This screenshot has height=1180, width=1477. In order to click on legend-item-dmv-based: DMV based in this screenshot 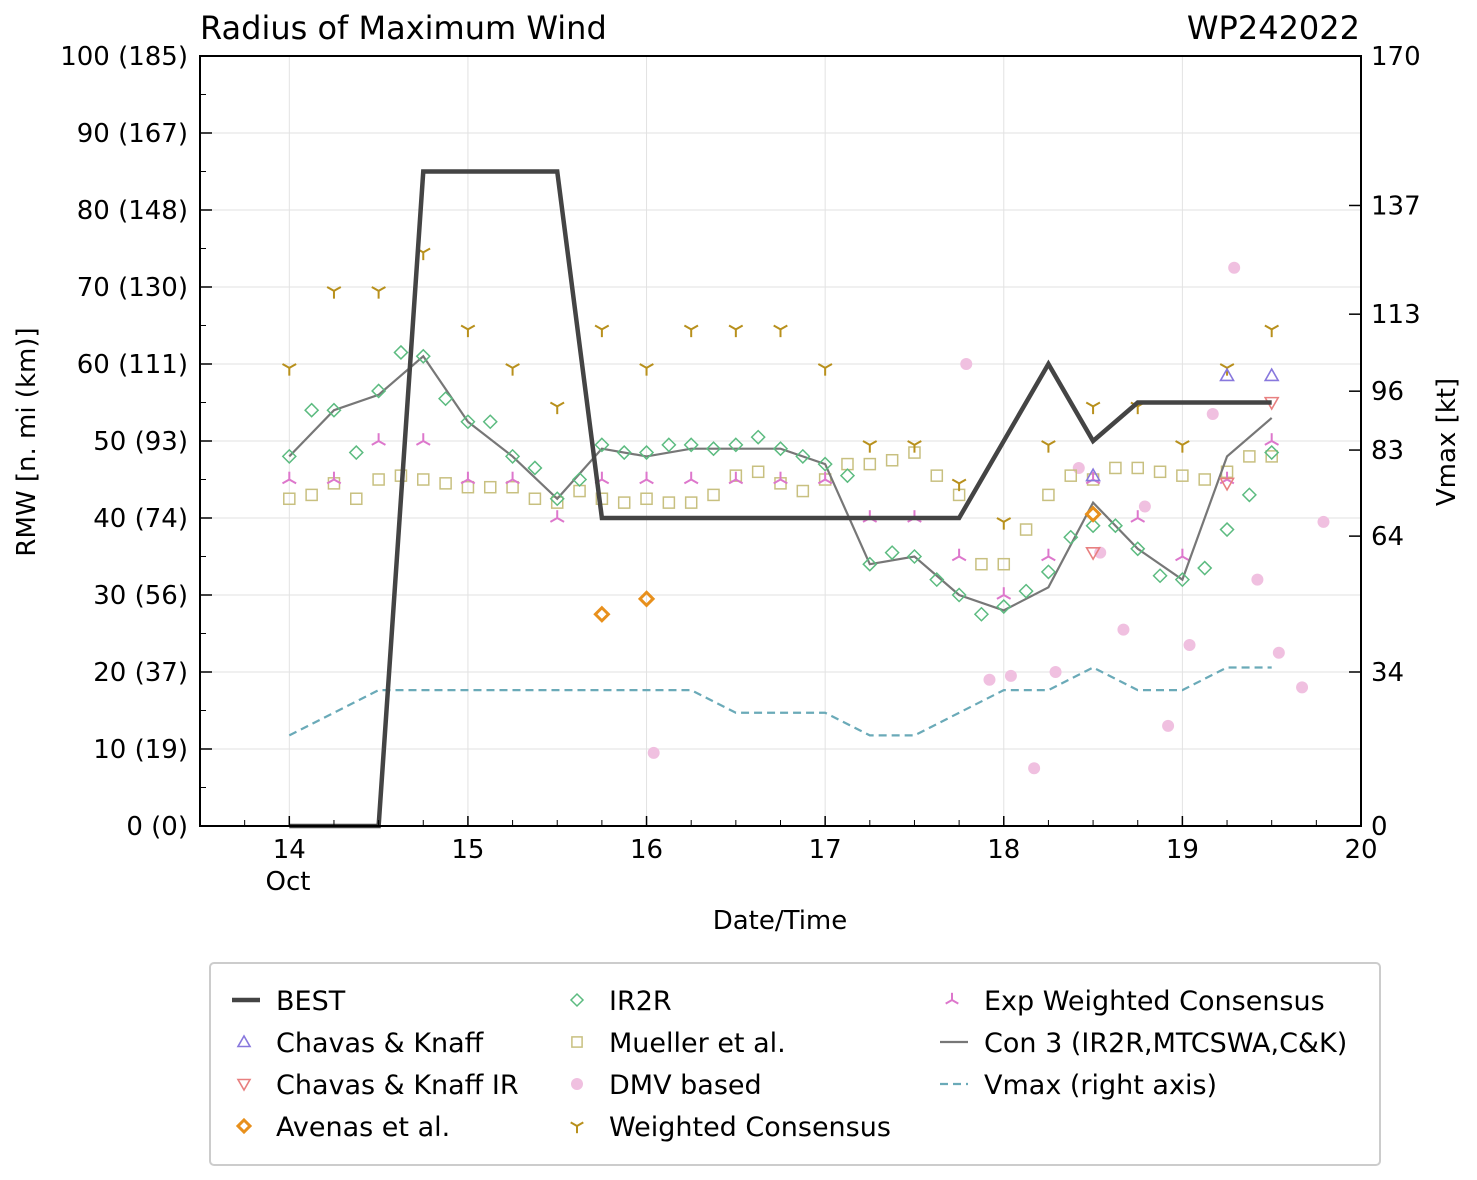, I will do `click(666, 1085)`.